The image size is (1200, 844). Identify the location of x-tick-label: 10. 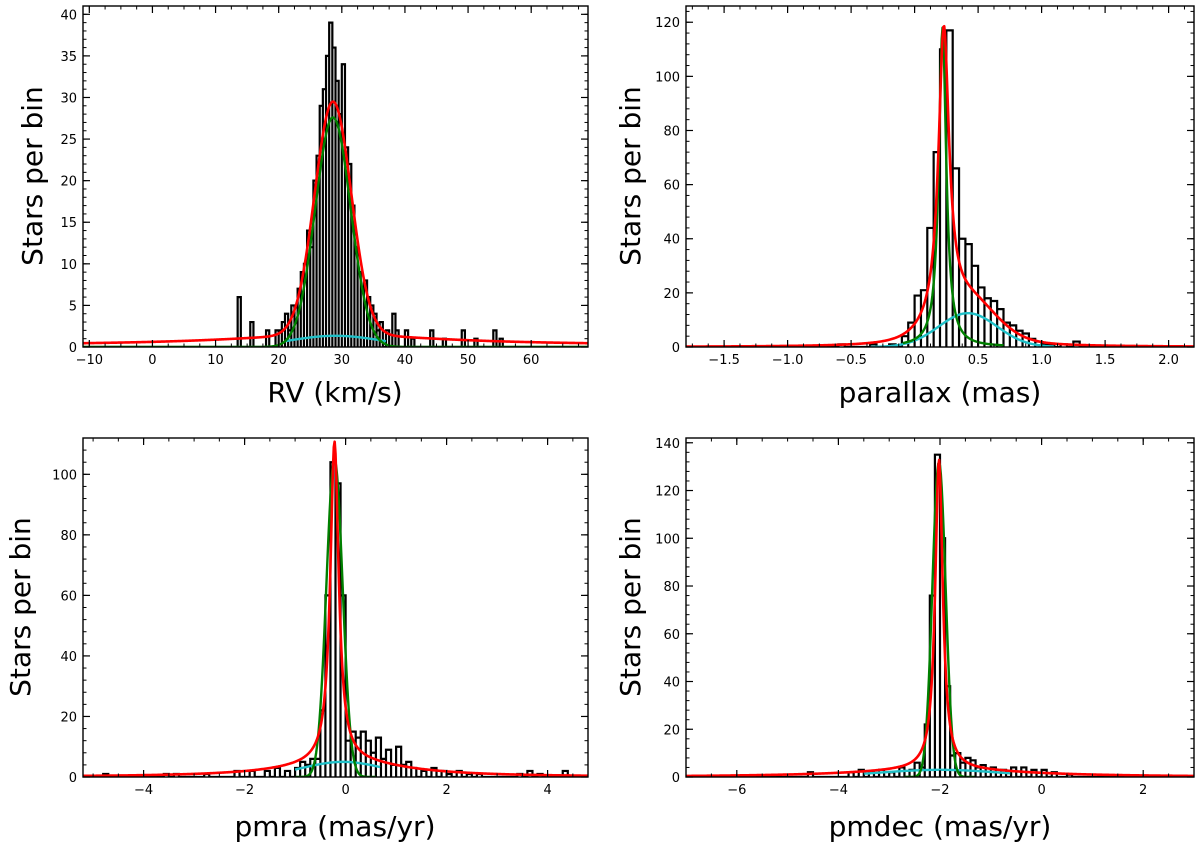
(215, 360).